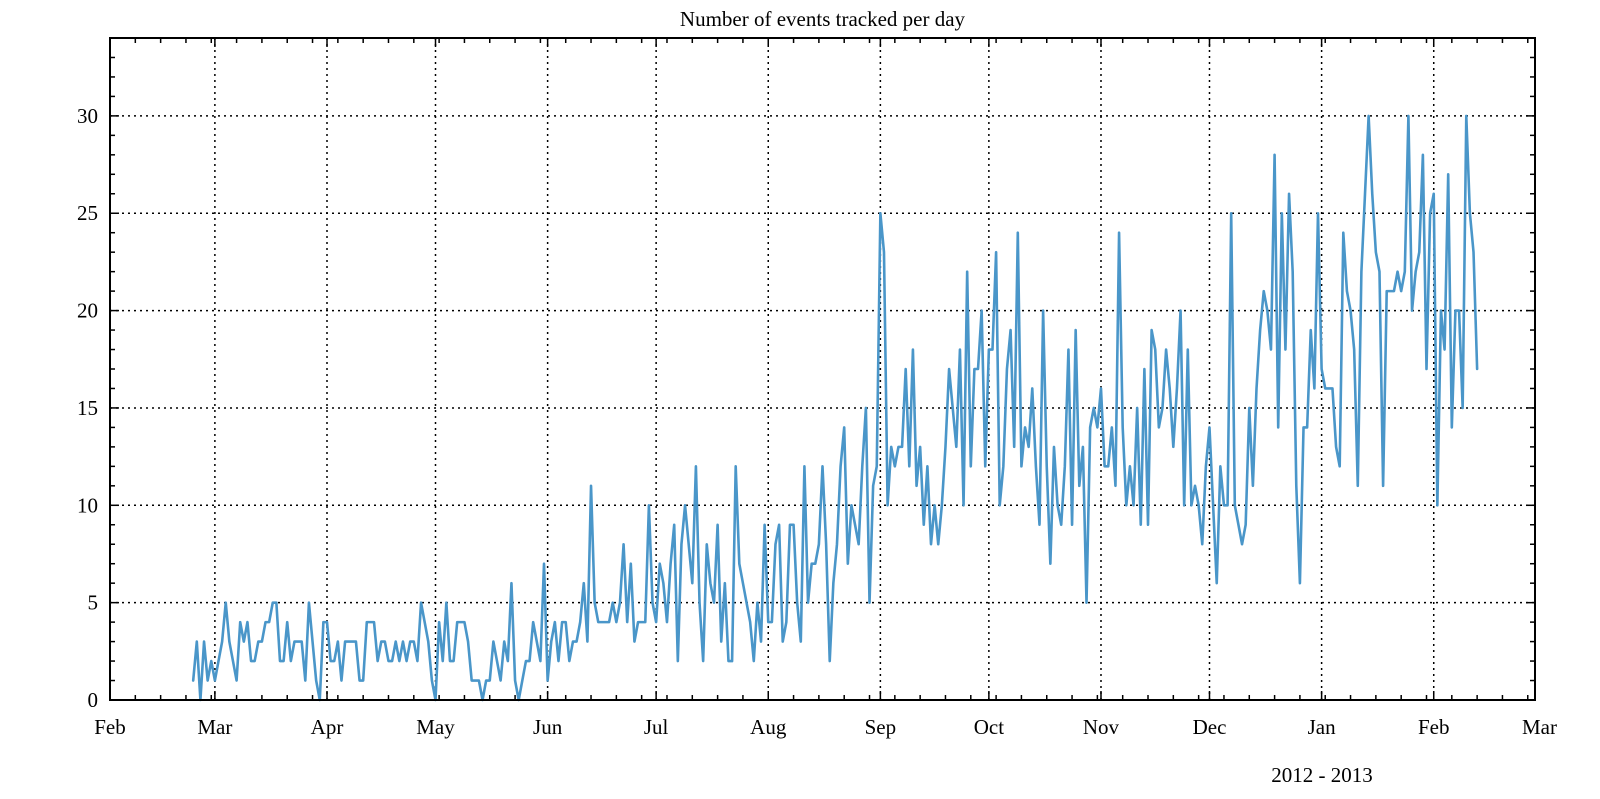 The width and height of the screenshot is (1600, 799). I want to click on x-tick-label: Nov, so click(1101, 727).